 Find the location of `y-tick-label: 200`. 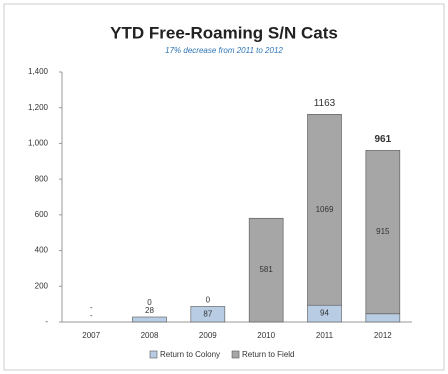

y-tick-label: 200 is located at coordinates (42, 285).